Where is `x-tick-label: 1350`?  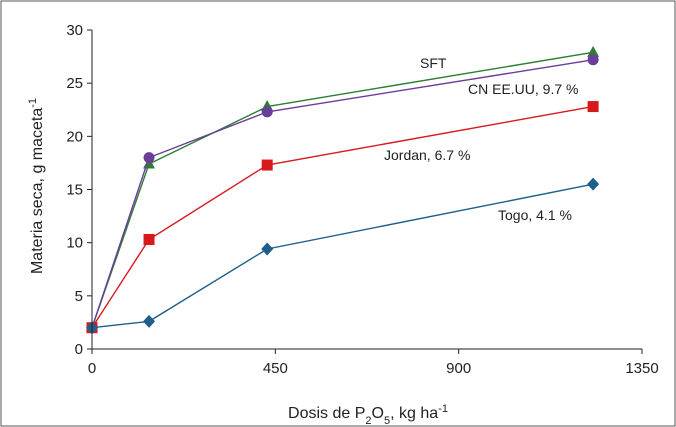 x-tick-label: 1350 is located at coordinates (641, 368).